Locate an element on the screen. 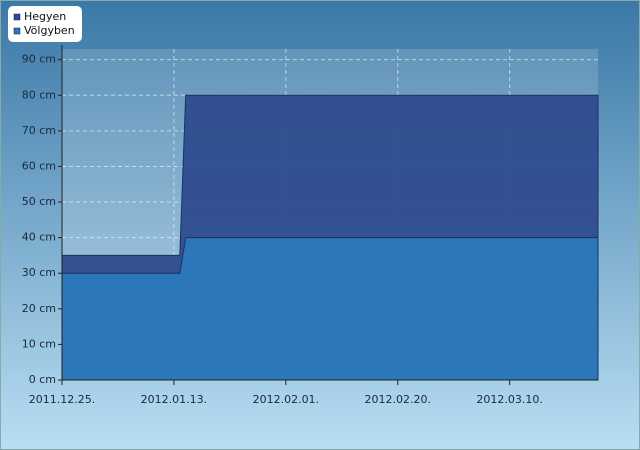 The height and width of the screenshot is (450, 640). y-tick-label: 70 cm is located at coordinates (39, 130).